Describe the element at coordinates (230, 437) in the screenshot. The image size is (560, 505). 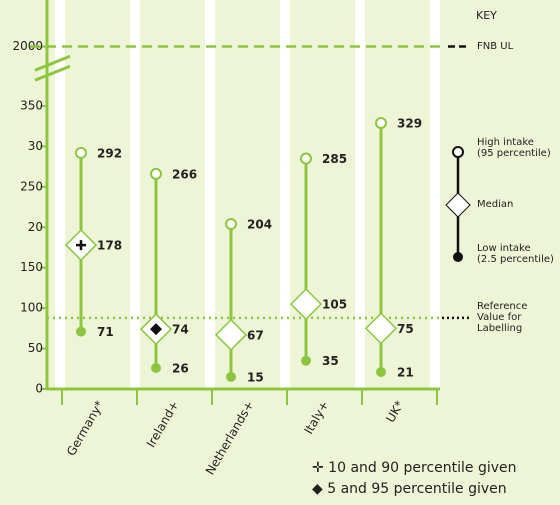
I see `x-tick-label: Netherlands+` at that location.